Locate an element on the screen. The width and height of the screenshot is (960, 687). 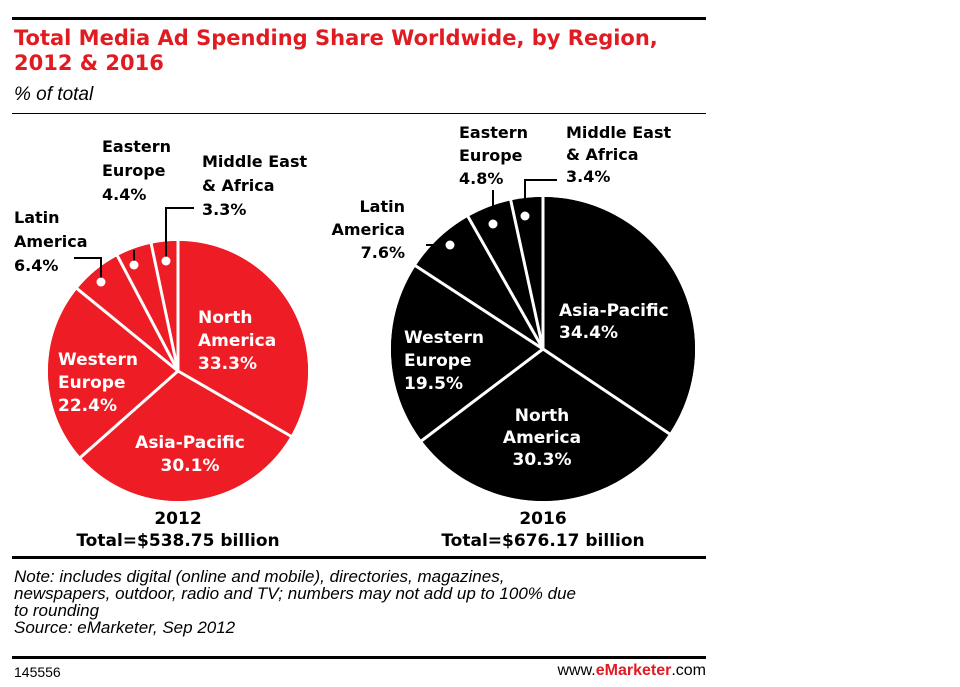
label-line: 19.5% is located at coordinates (433, 384).